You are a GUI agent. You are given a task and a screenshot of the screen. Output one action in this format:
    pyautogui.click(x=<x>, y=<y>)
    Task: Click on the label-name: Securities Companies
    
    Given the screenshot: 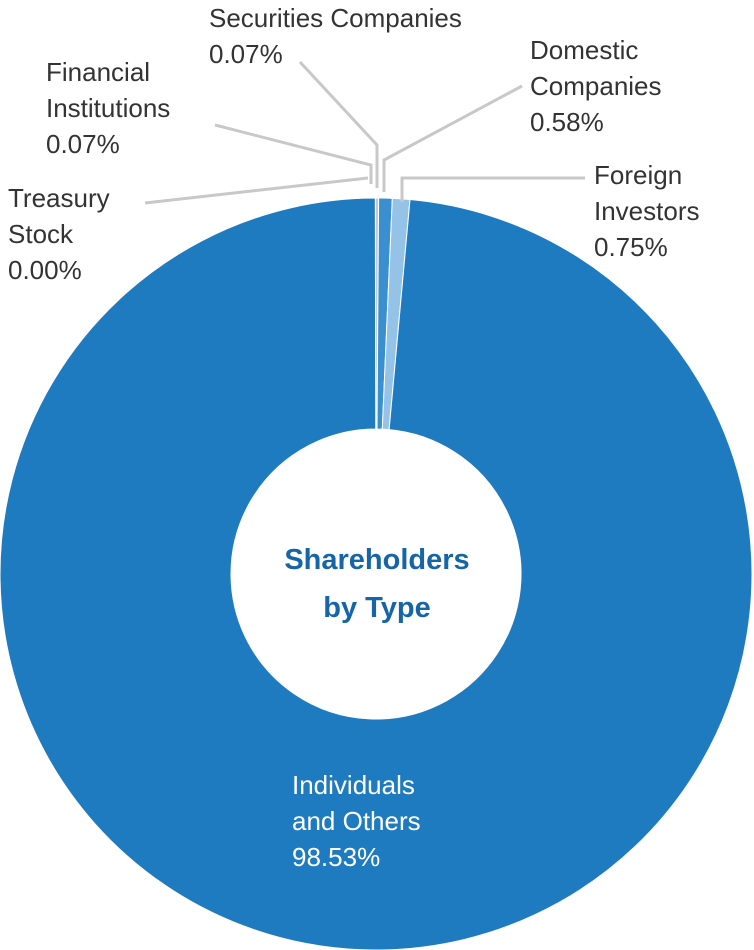 What is the action you would take?
    pyautogui.click(x=335, y=18)
    